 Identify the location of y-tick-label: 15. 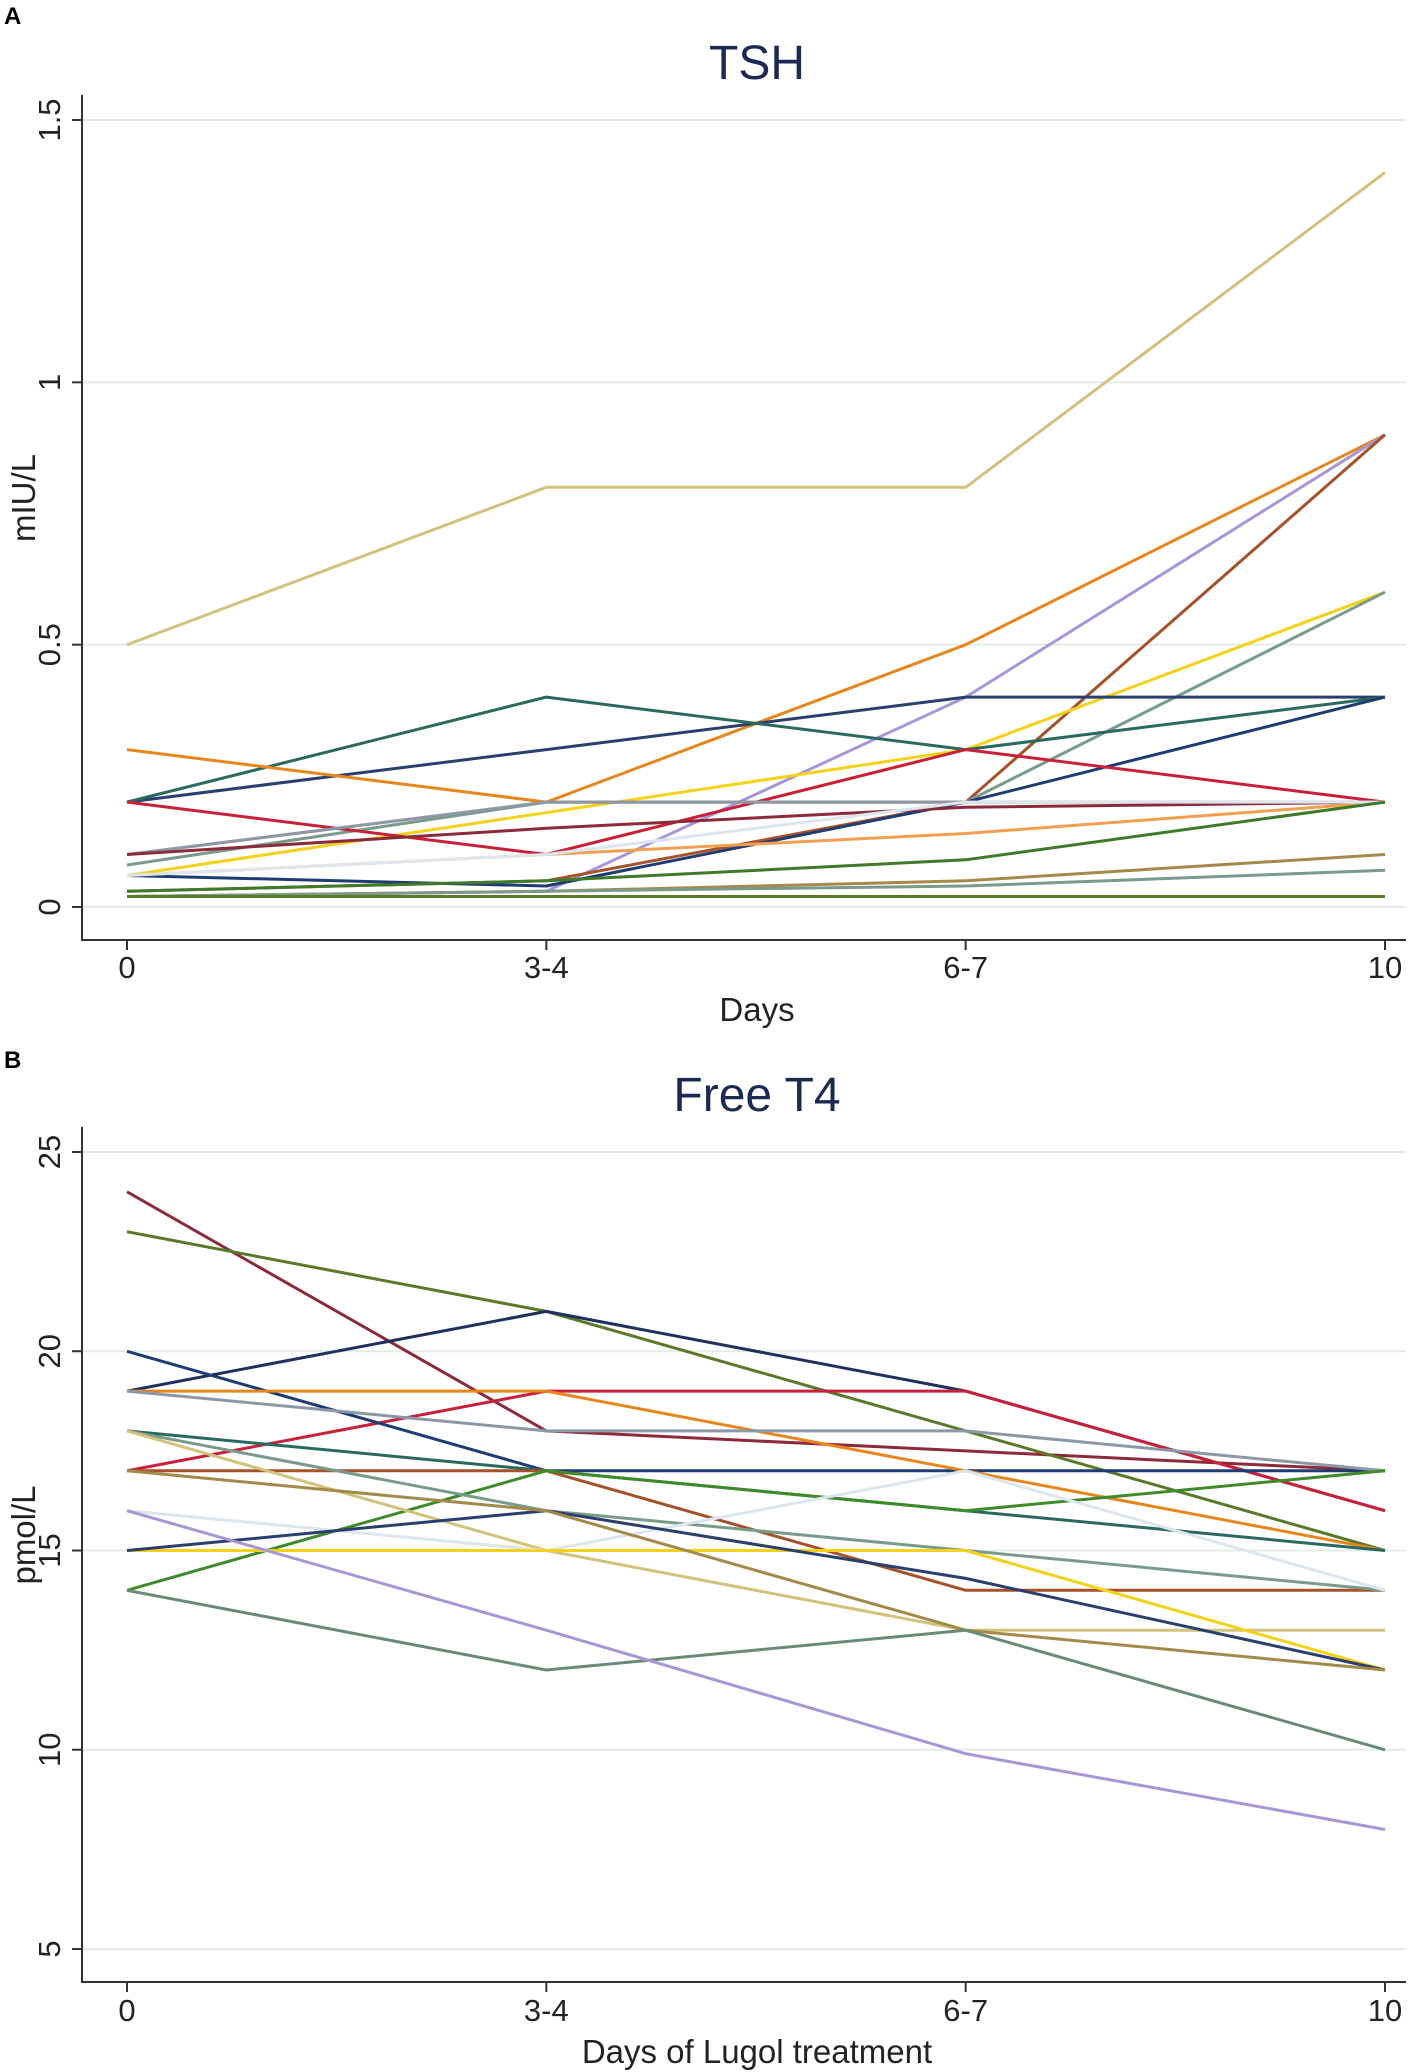
(49, 1550).